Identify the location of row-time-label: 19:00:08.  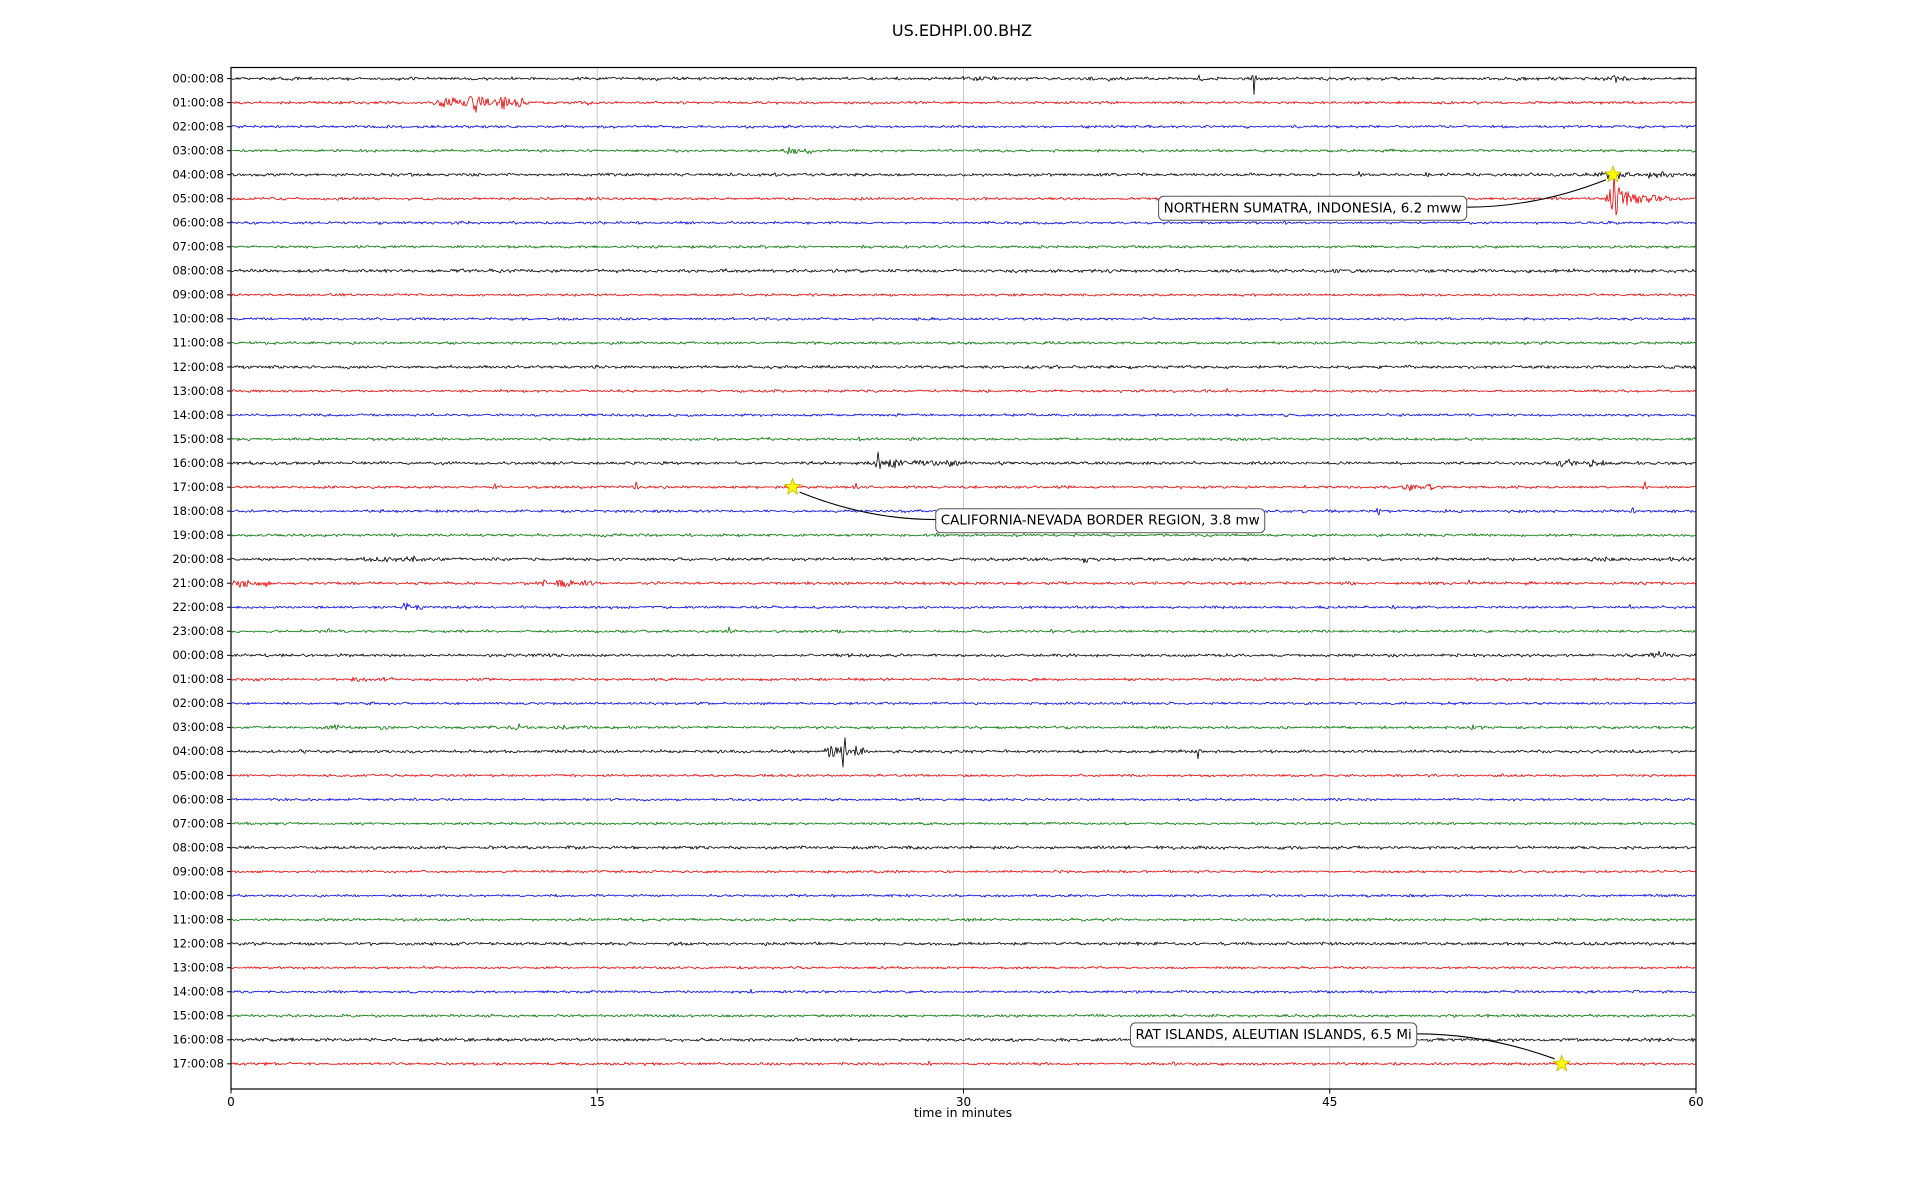
(198, 535).